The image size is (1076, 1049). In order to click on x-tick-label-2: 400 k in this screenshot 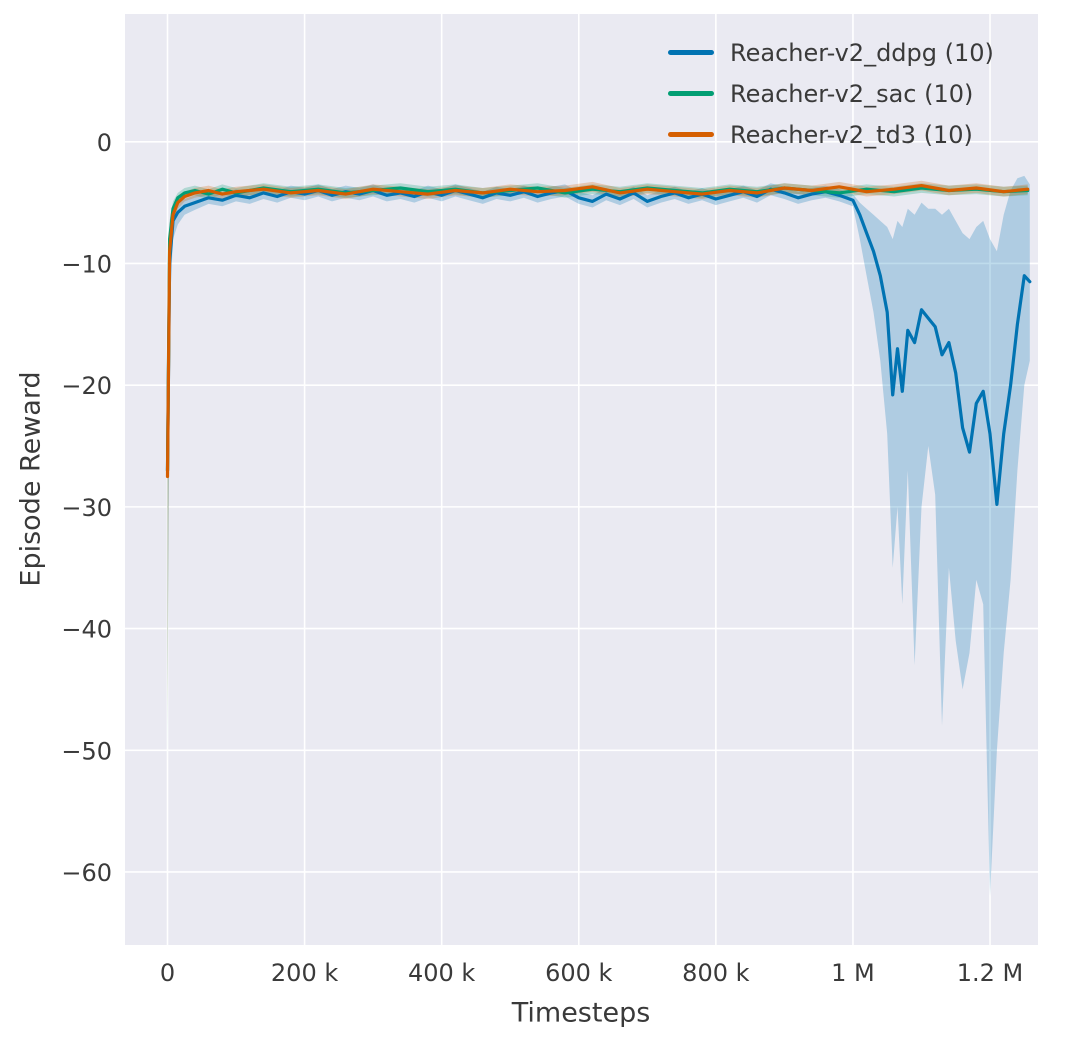, I will do `click(441, 973)`.